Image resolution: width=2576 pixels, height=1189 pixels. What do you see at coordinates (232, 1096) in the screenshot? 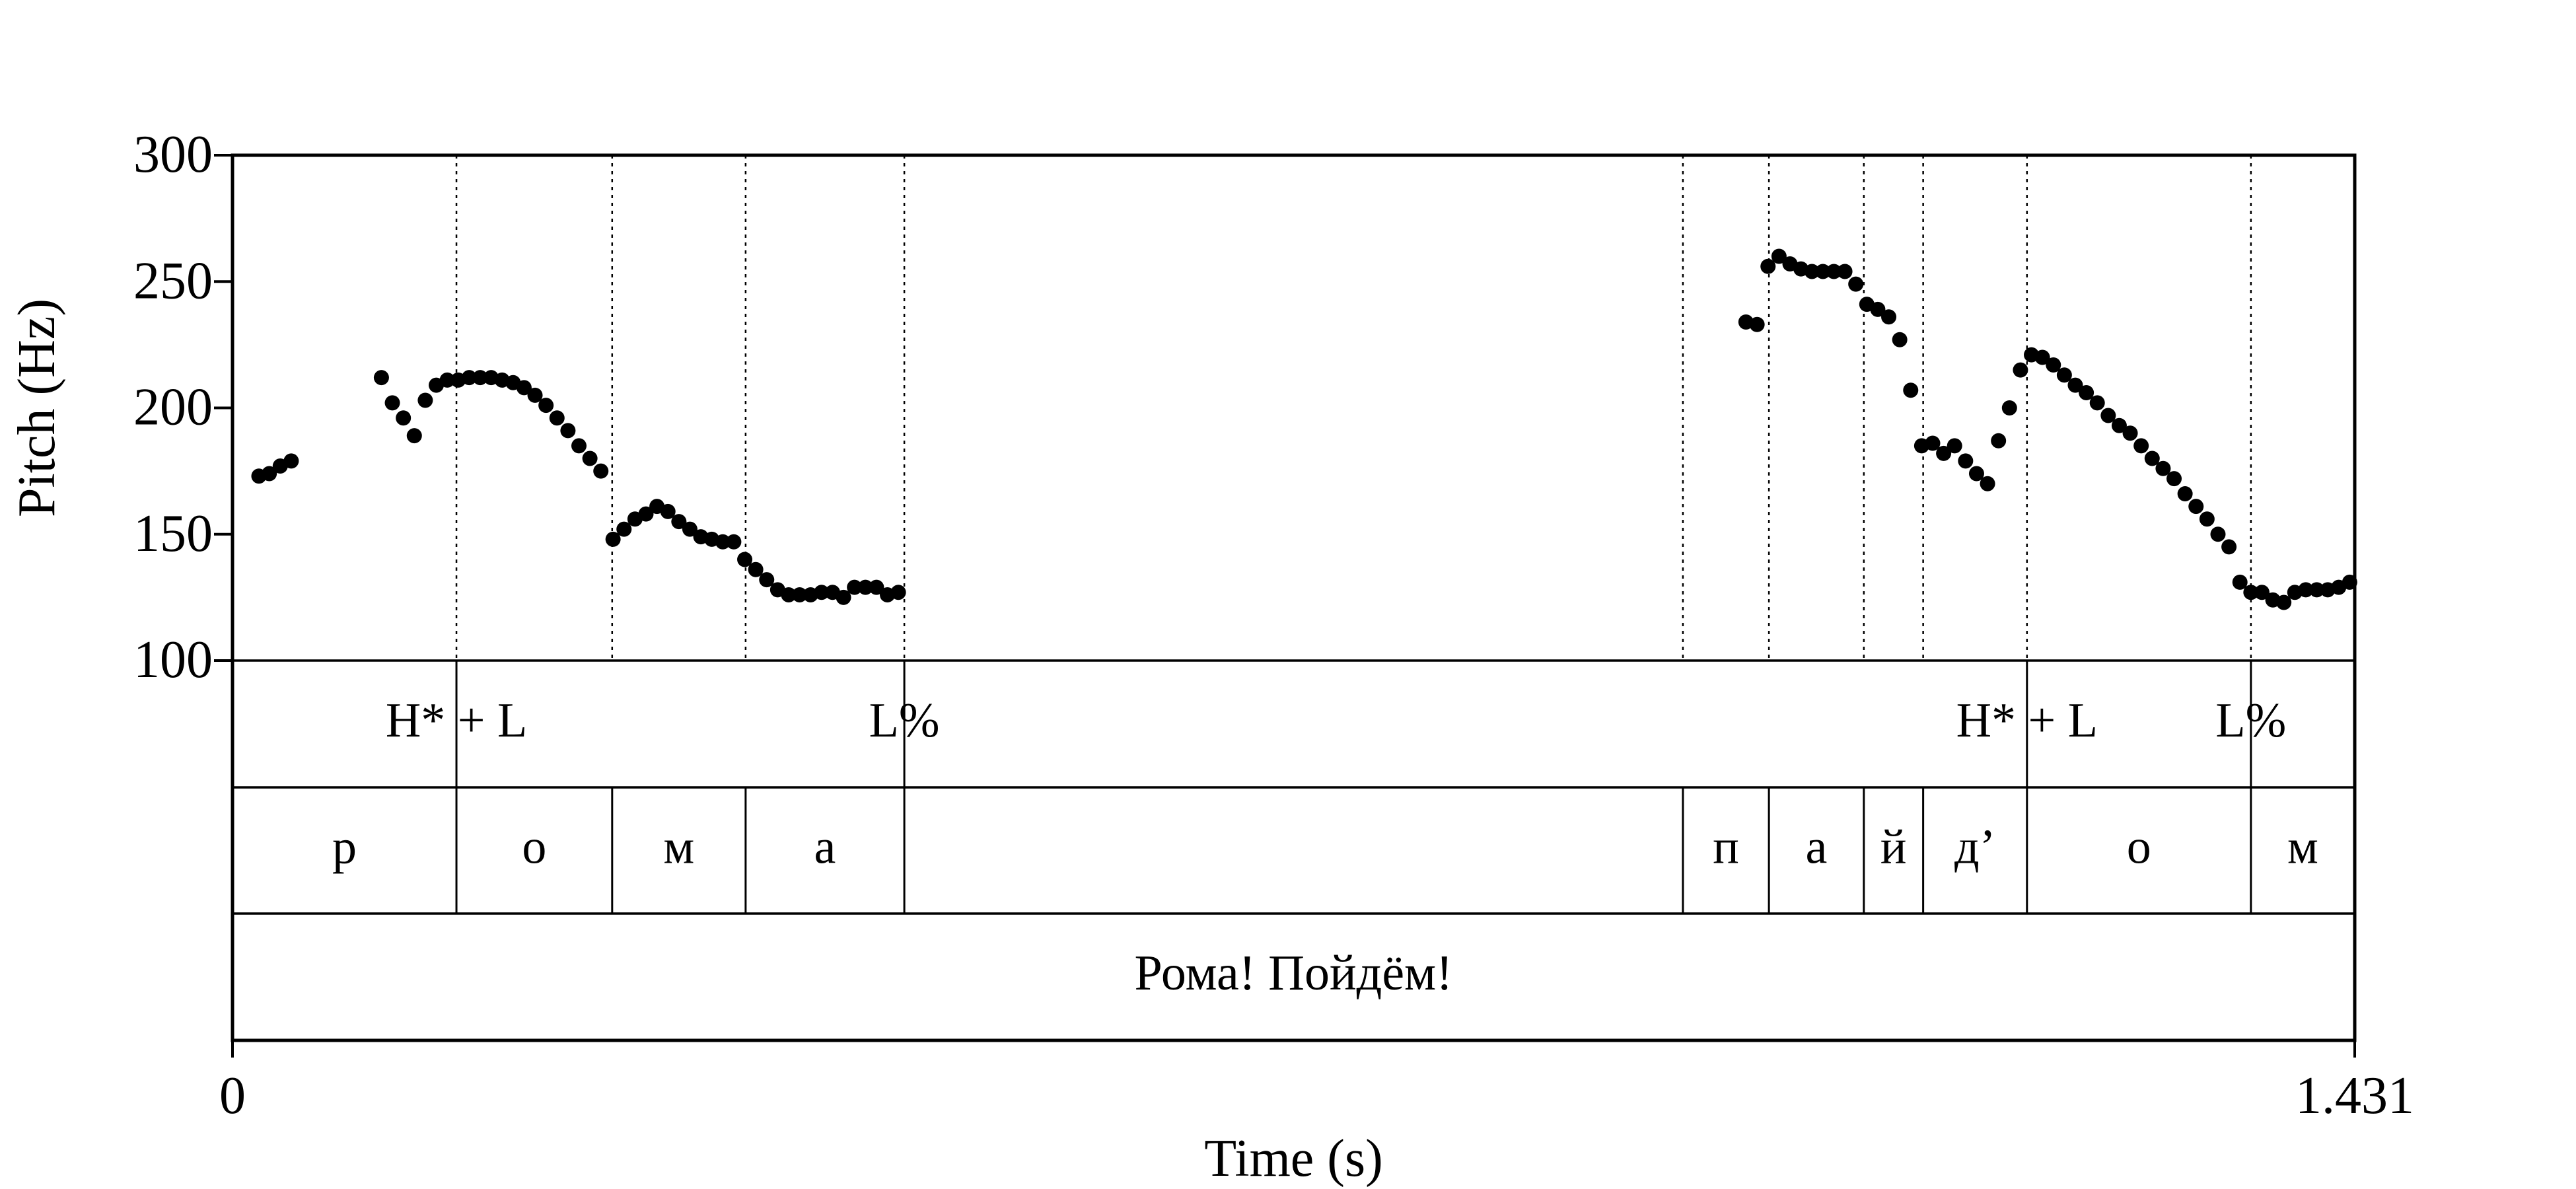
I see `x-tick-label: 0` at bounding box center [232, 1096].